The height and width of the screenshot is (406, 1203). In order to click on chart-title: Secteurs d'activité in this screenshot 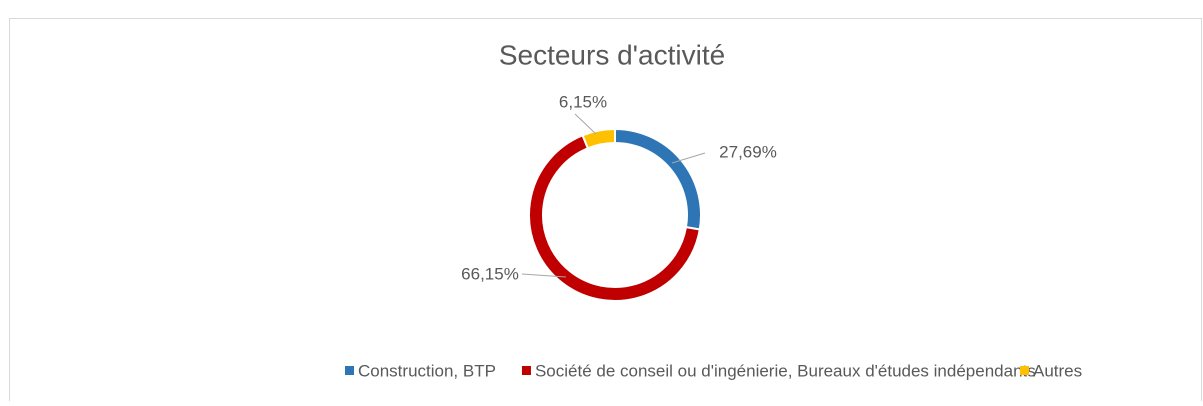, I will do `click(612, 54)`.